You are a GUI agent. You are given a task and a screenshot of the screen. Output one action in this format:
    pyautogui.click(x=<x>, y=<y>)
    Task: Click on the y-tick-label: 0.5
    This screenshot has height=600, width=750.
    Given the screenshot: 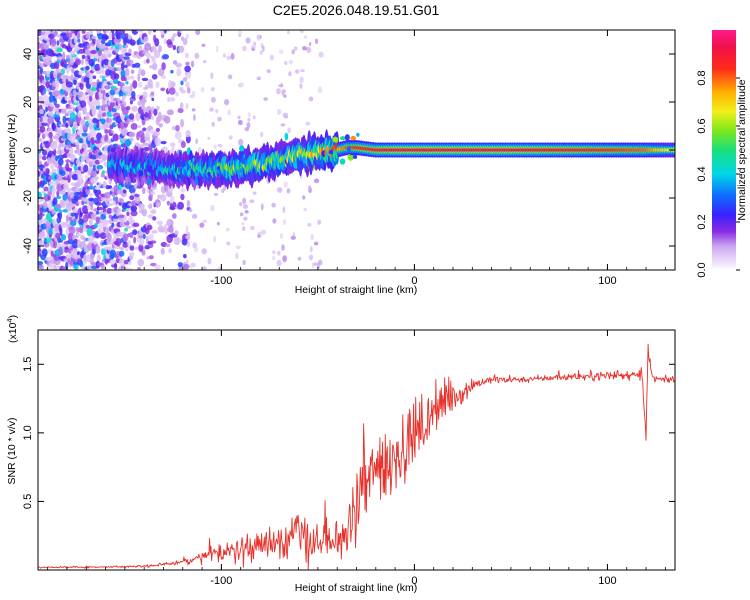 What is the action you would take?
    pyautogui.click(x=28, y=501)
    